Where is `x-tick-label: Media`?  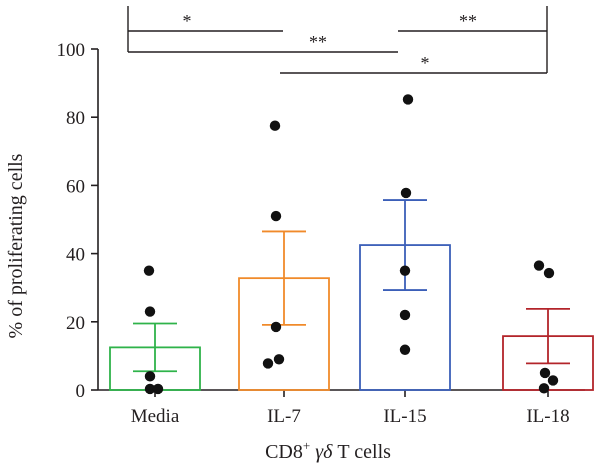 x-tick-label: Media is located at coordinates (155, 416).